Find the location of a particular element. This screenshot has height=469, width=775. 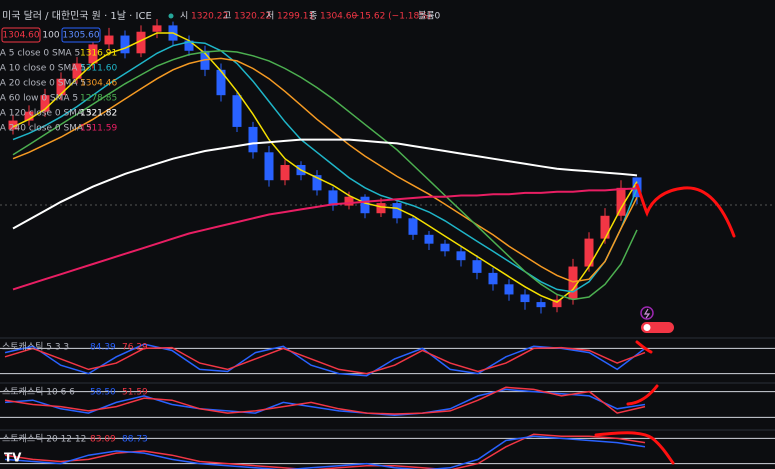

pane-title: 스토캐스틱 5 3 3 is located at coordinates (35, 347).